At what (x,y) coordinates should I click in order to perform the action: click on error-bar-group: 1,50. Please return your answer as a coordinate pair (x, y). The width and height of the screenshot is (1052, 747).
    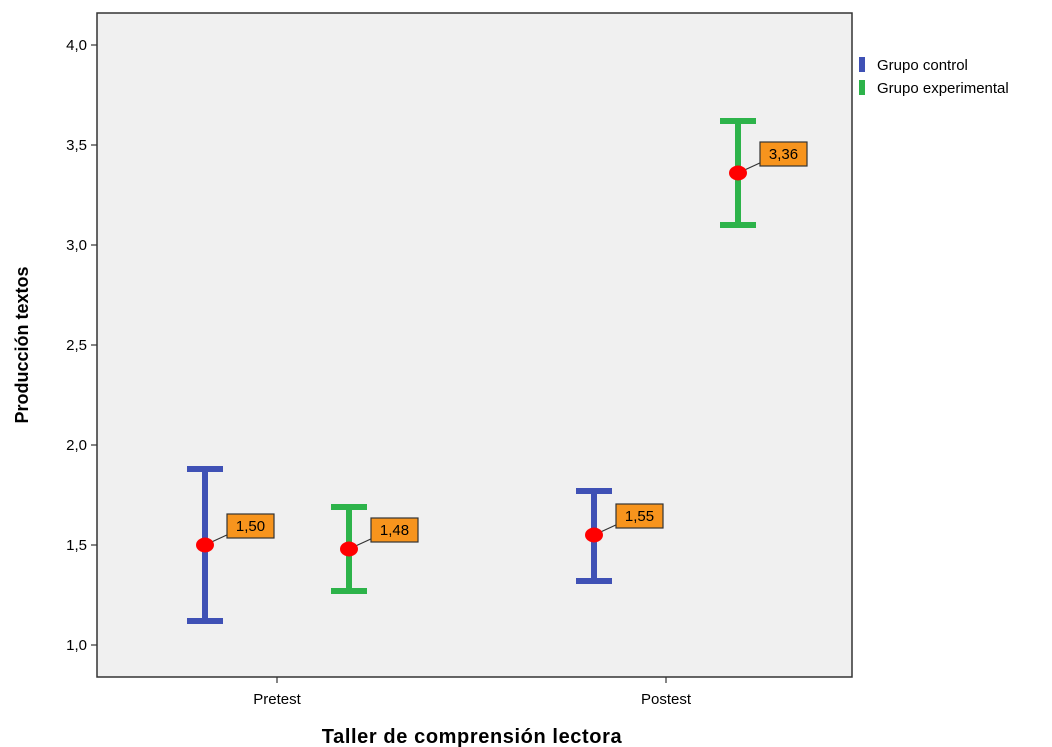
    Looking at the image, I should click on (231, 545).